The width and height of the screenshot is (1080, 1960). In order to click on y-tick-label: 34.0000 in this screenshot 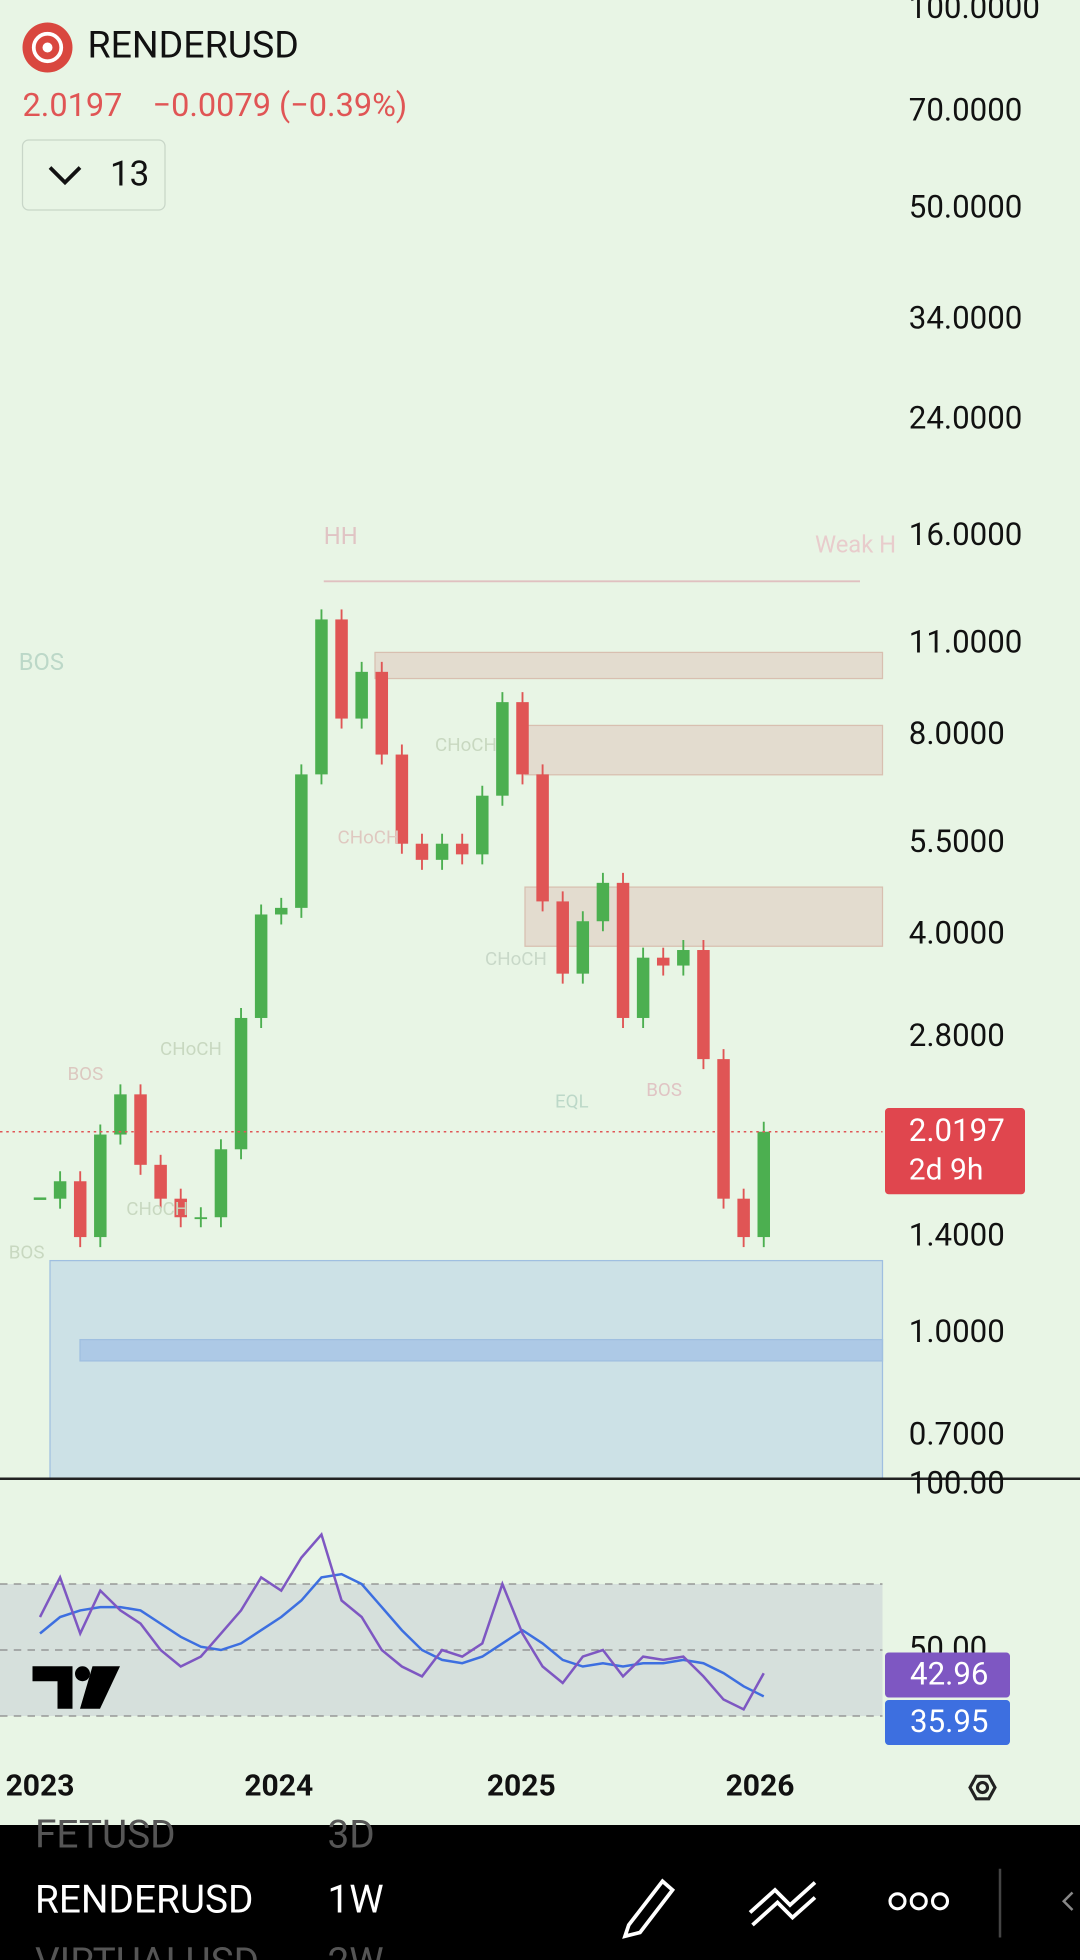, I will do `click(966, 317)`.